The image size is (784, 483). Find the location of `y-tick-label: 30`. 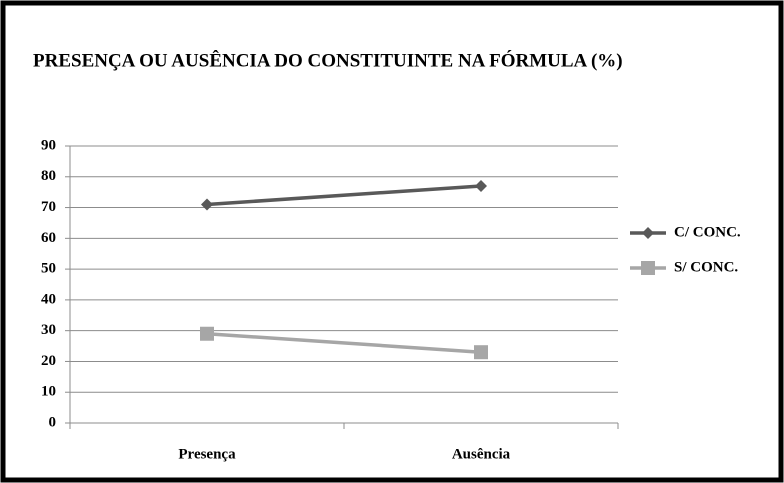

y-tick-label: 30 is located at coordinates (48, 330).